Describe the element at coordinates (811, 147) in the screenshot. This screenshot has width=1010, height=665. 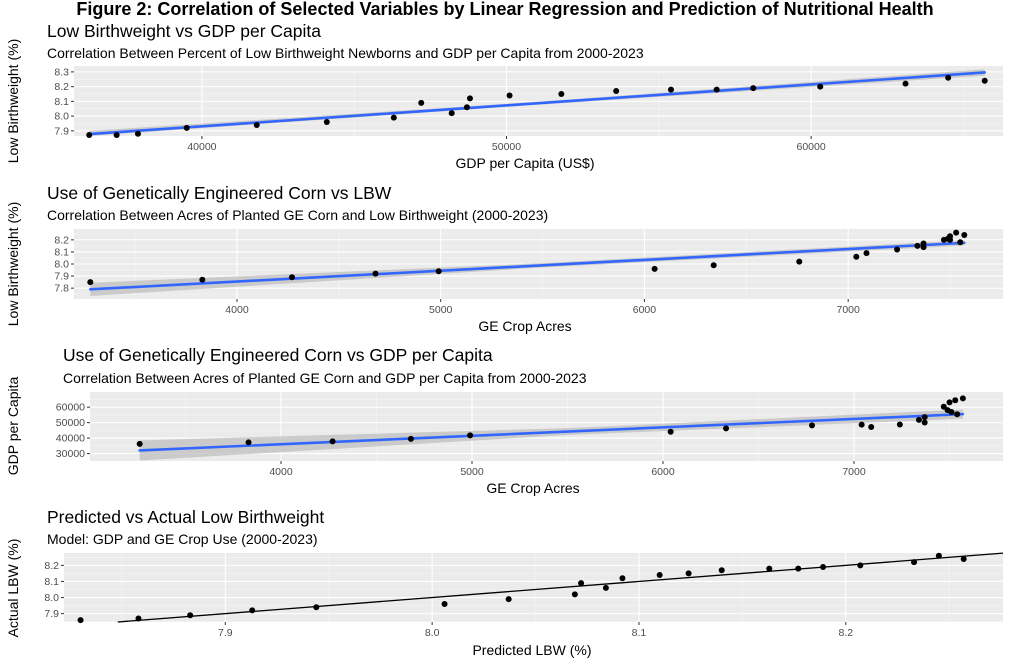
I see `x-tick-label: 60000` at that location.